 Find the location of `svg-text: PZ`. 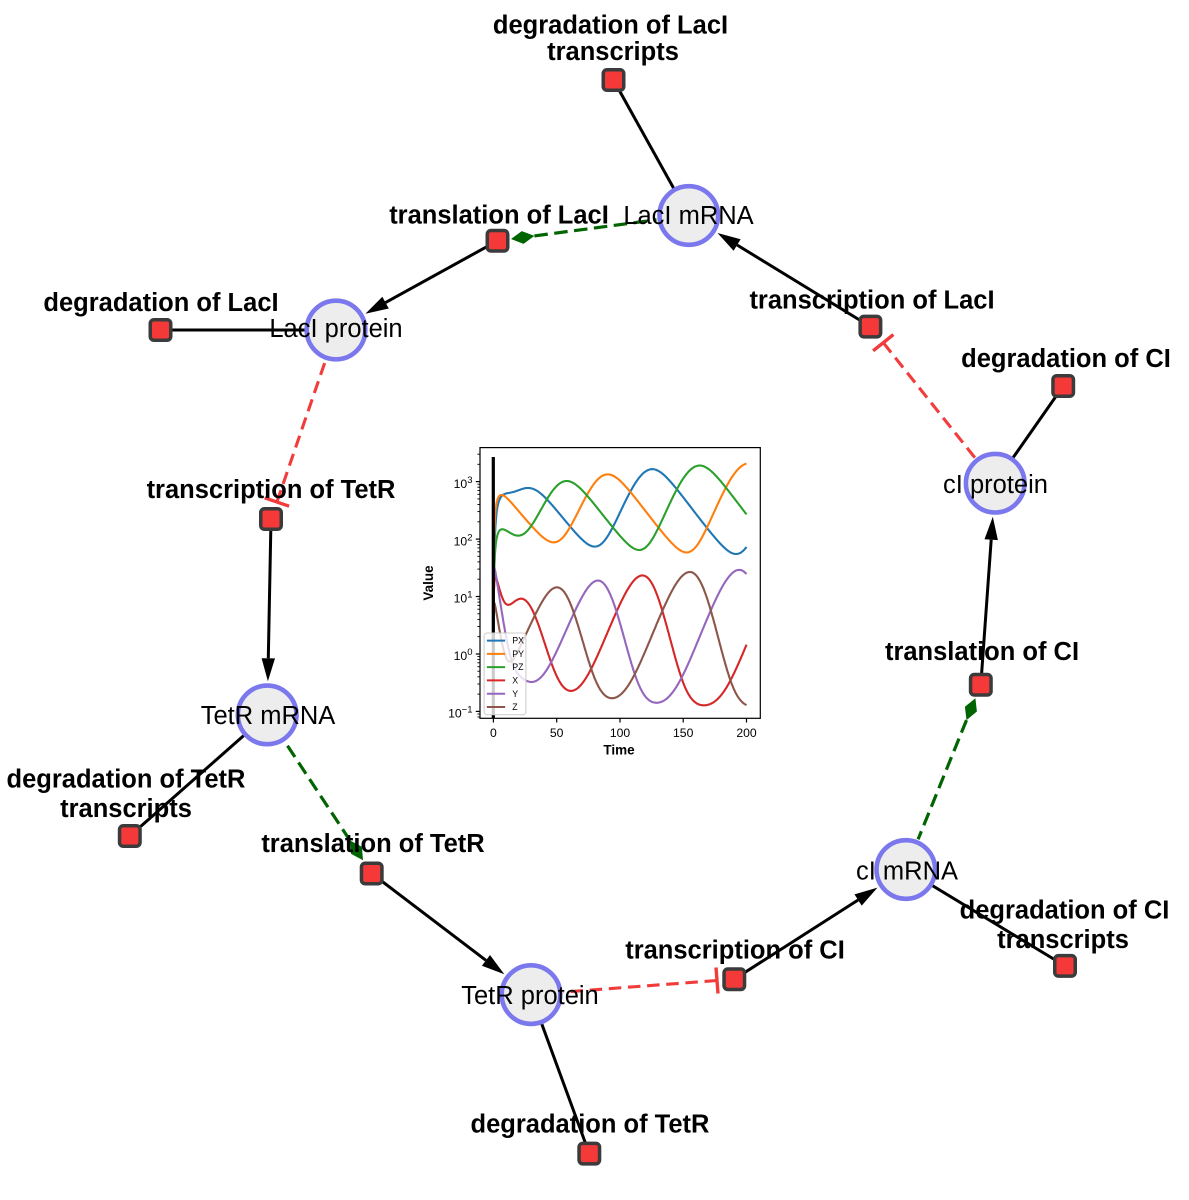

svg-text: PZ is located at coordinates (518, 667).